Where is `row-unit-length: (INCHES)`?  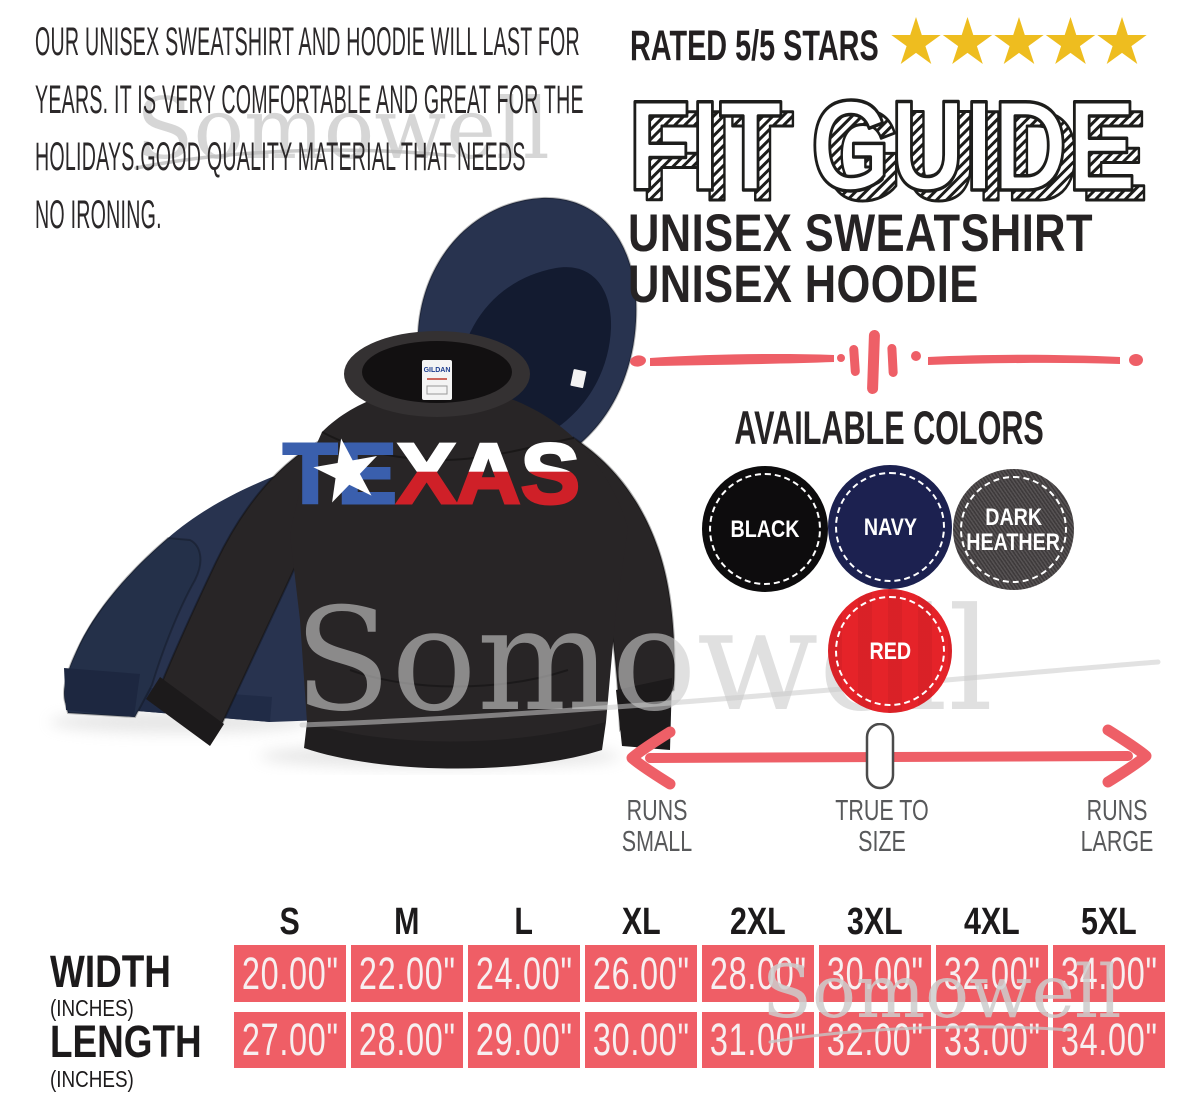
row-unit-length: (INCHES) is located at coordinates (92, 1079).